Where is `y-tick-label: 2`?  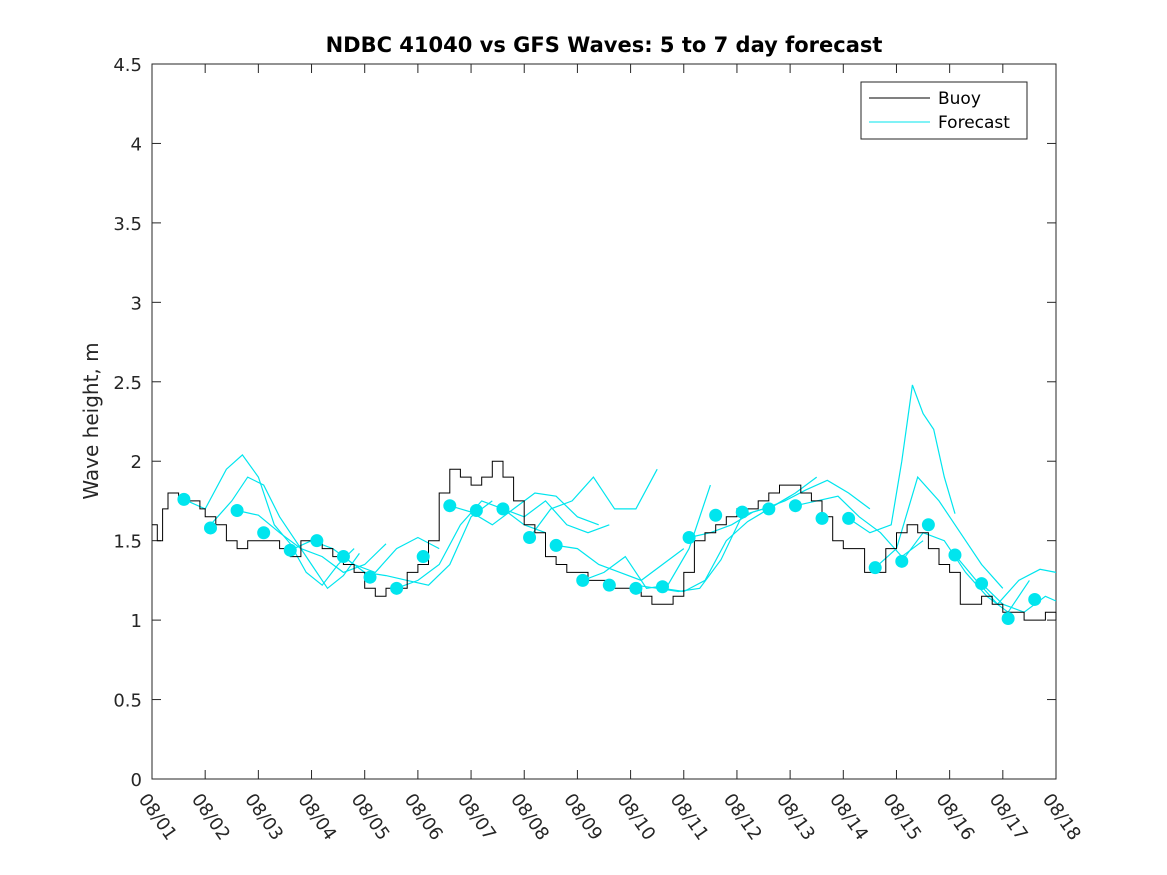
y-tick-label: 2 is located at coordinates (136, 462).